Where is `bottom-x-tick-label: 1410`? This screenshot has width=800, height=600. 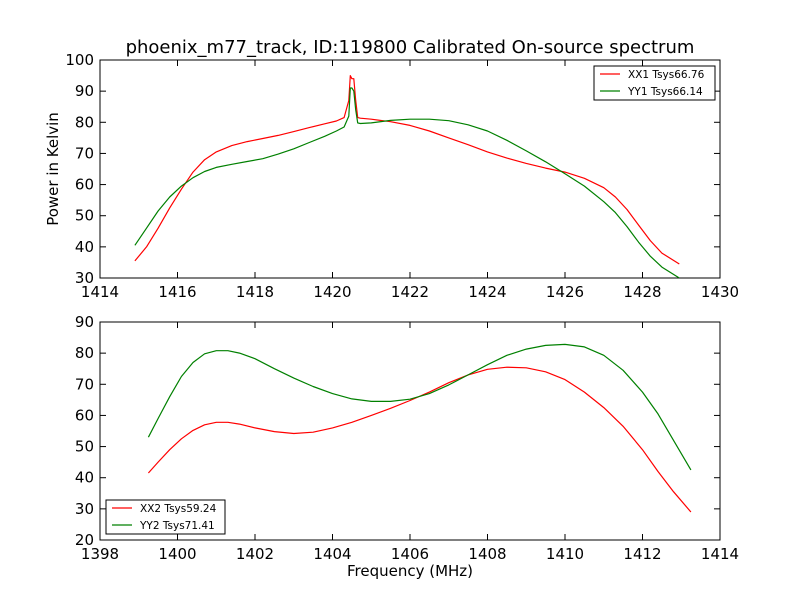 bottom-x-tick-label: 1410 is located at coordinates (565, 554).